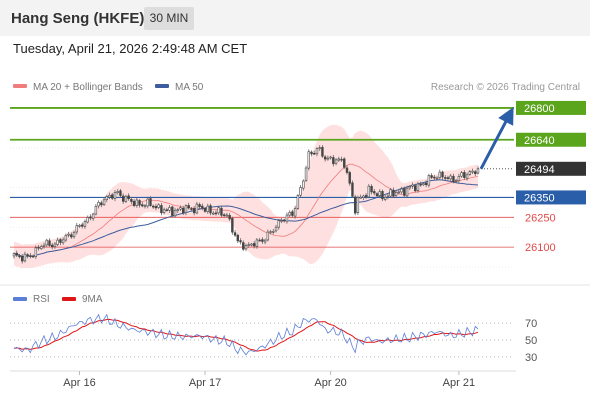 Image resolution: width=590 pixels, height=400 pixels. What do you see at coordinates (295, 18) in the screenshot?
I see `header-bar: Hang Seng (HKFE) 30 MIN` at bounding box center [295, 18].